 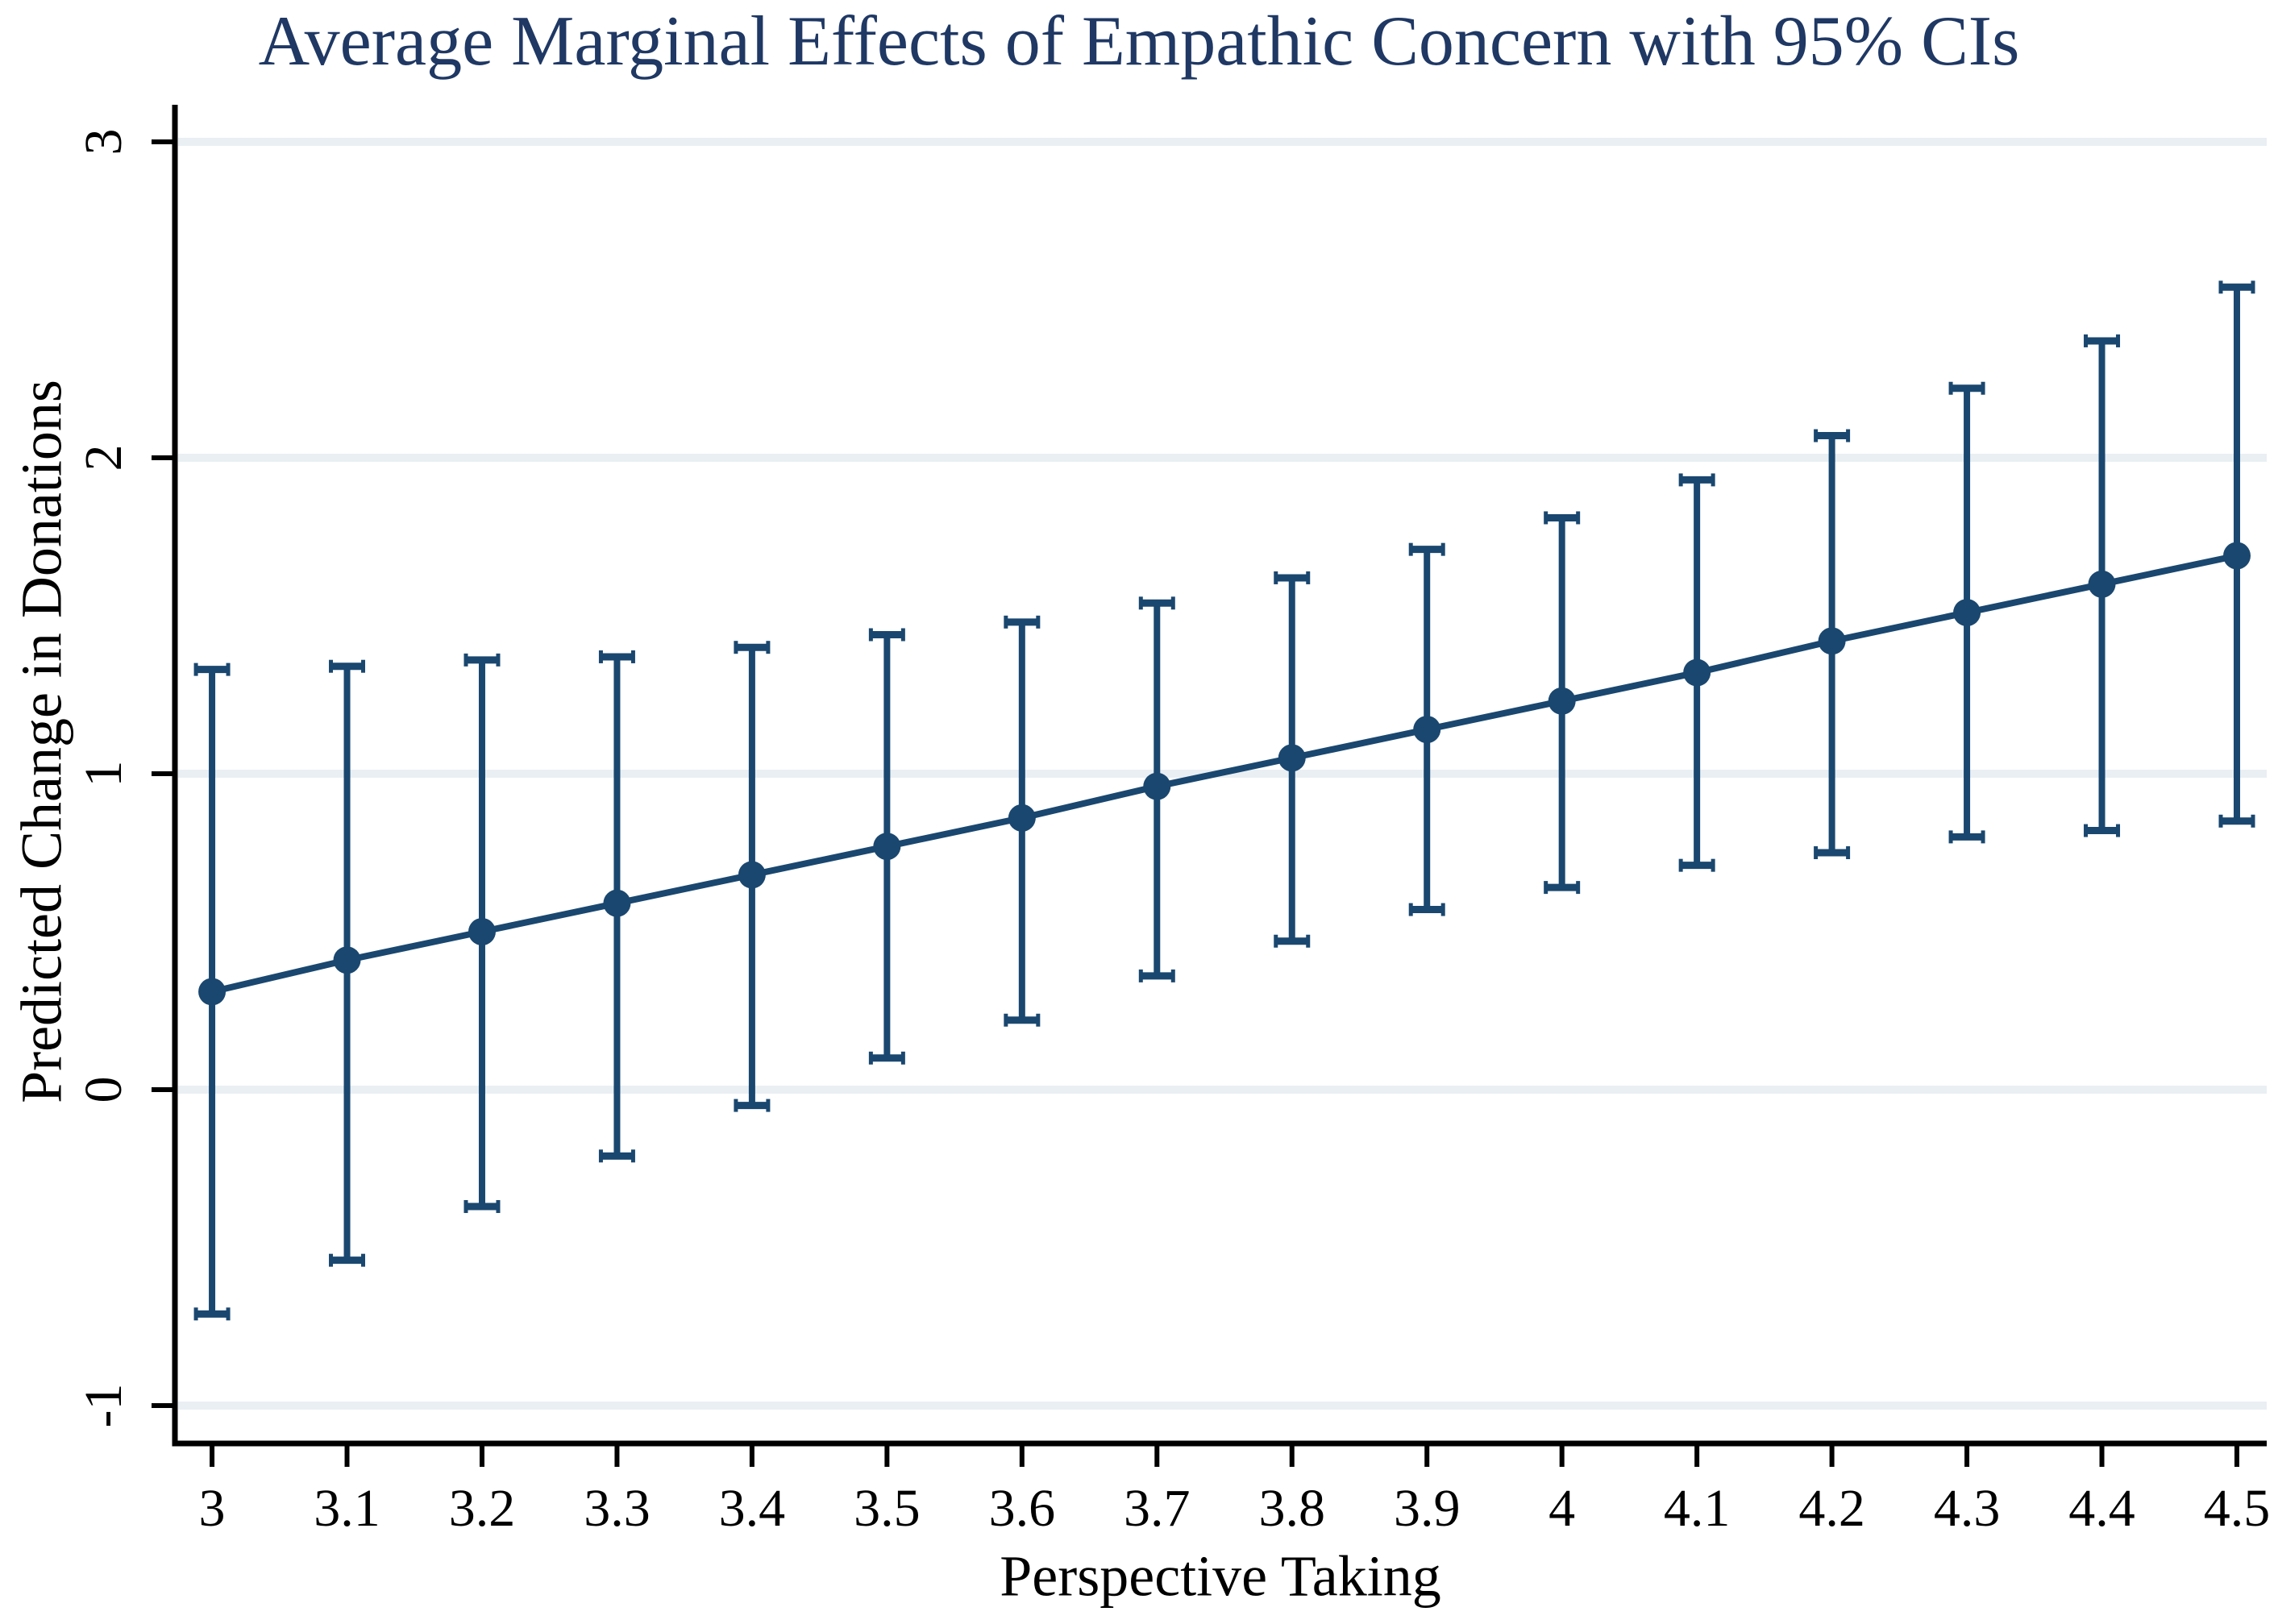 What do you see at coordinates (2101, 1509) in the screenshot?
I see `x-tick-label: 4.4` at bounding box center [2101, 1509].